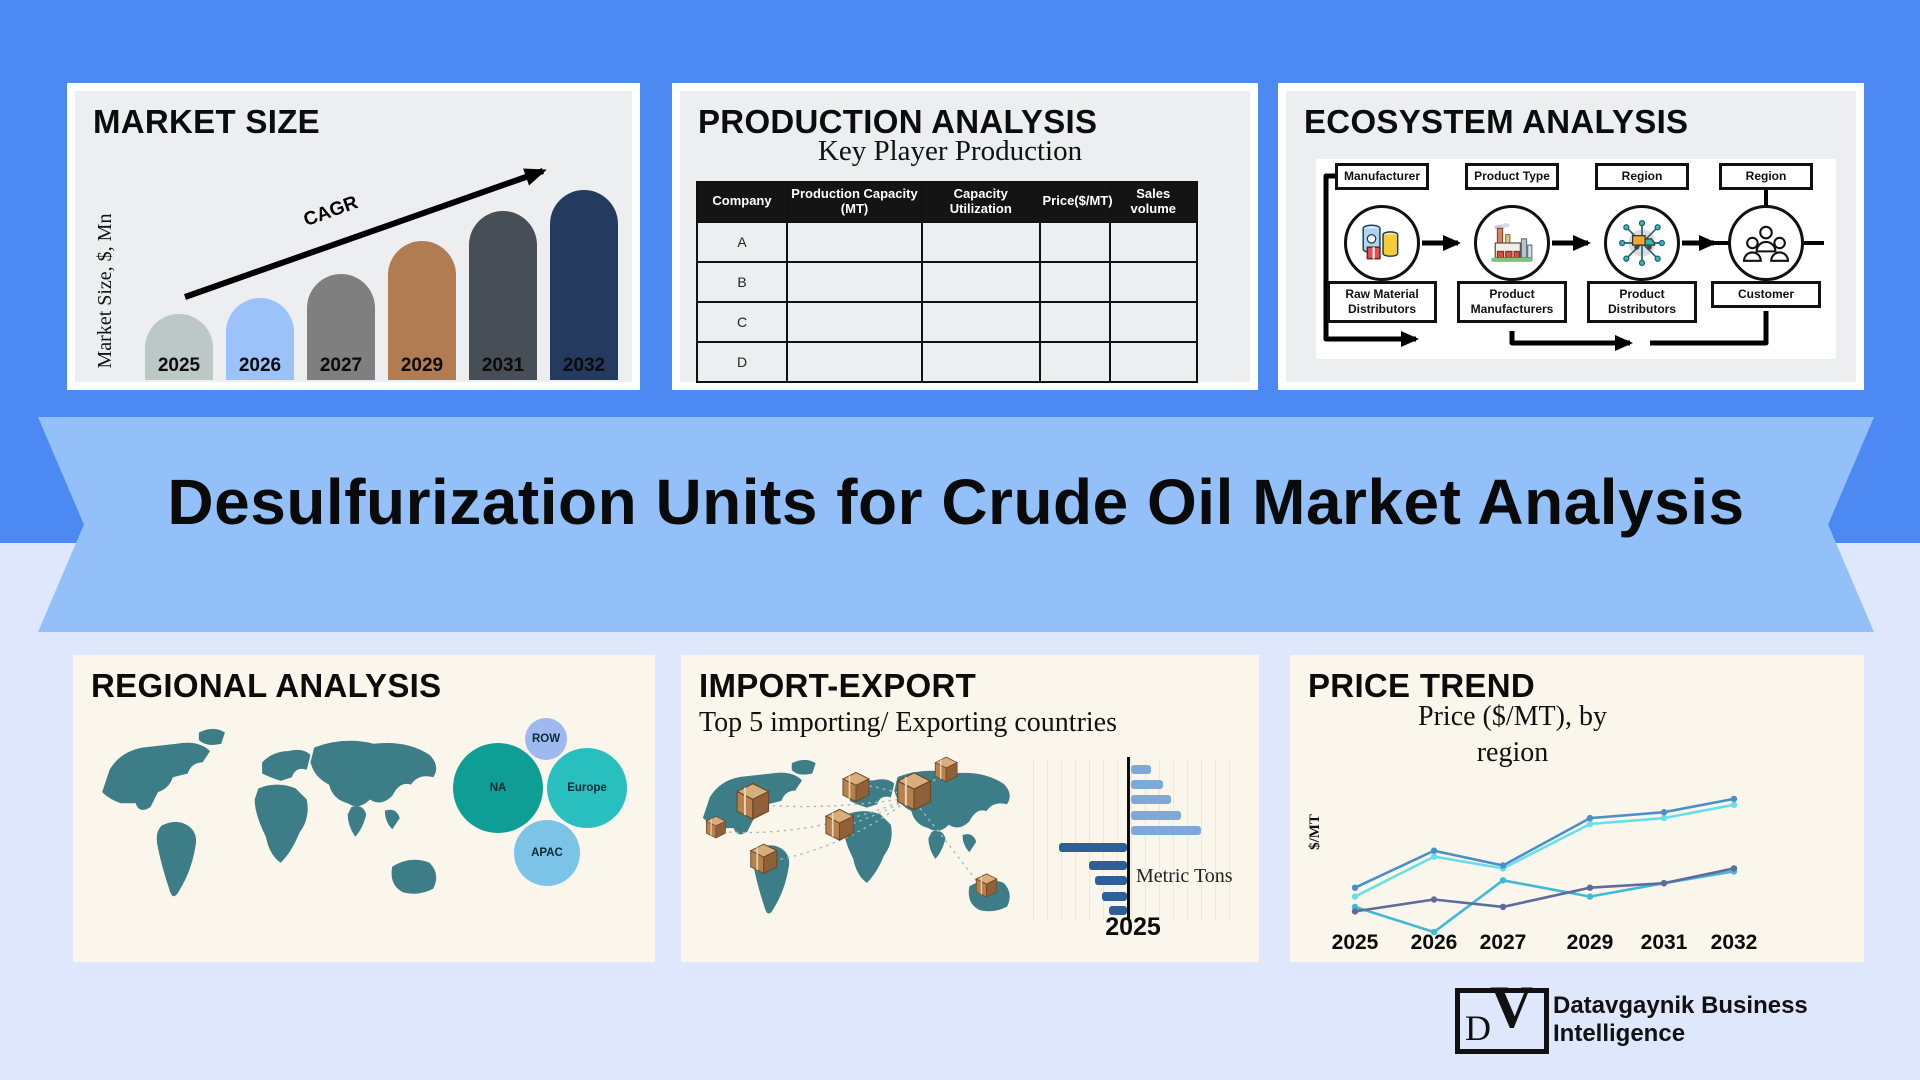 This screenshot has height=1080, width=1920. Describe the element at coordinates (587, 788) in the screenshot. I see `bubble-label: Europe` at that location.